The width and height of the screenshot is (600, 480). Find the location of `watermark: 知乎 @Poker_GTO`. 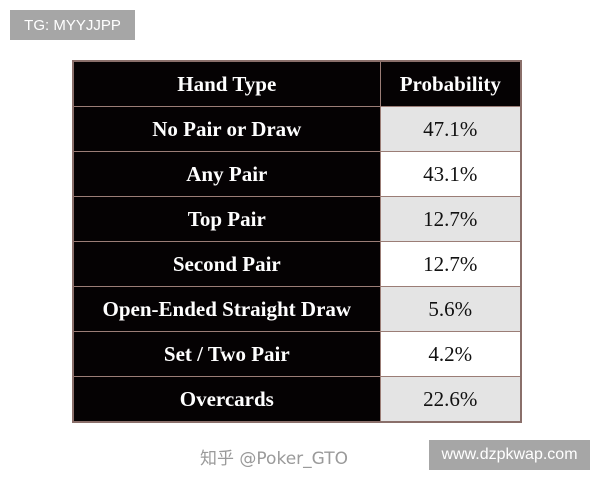

watermark: 知乎 @Poker_GTO is located at coordinates (274, 459).